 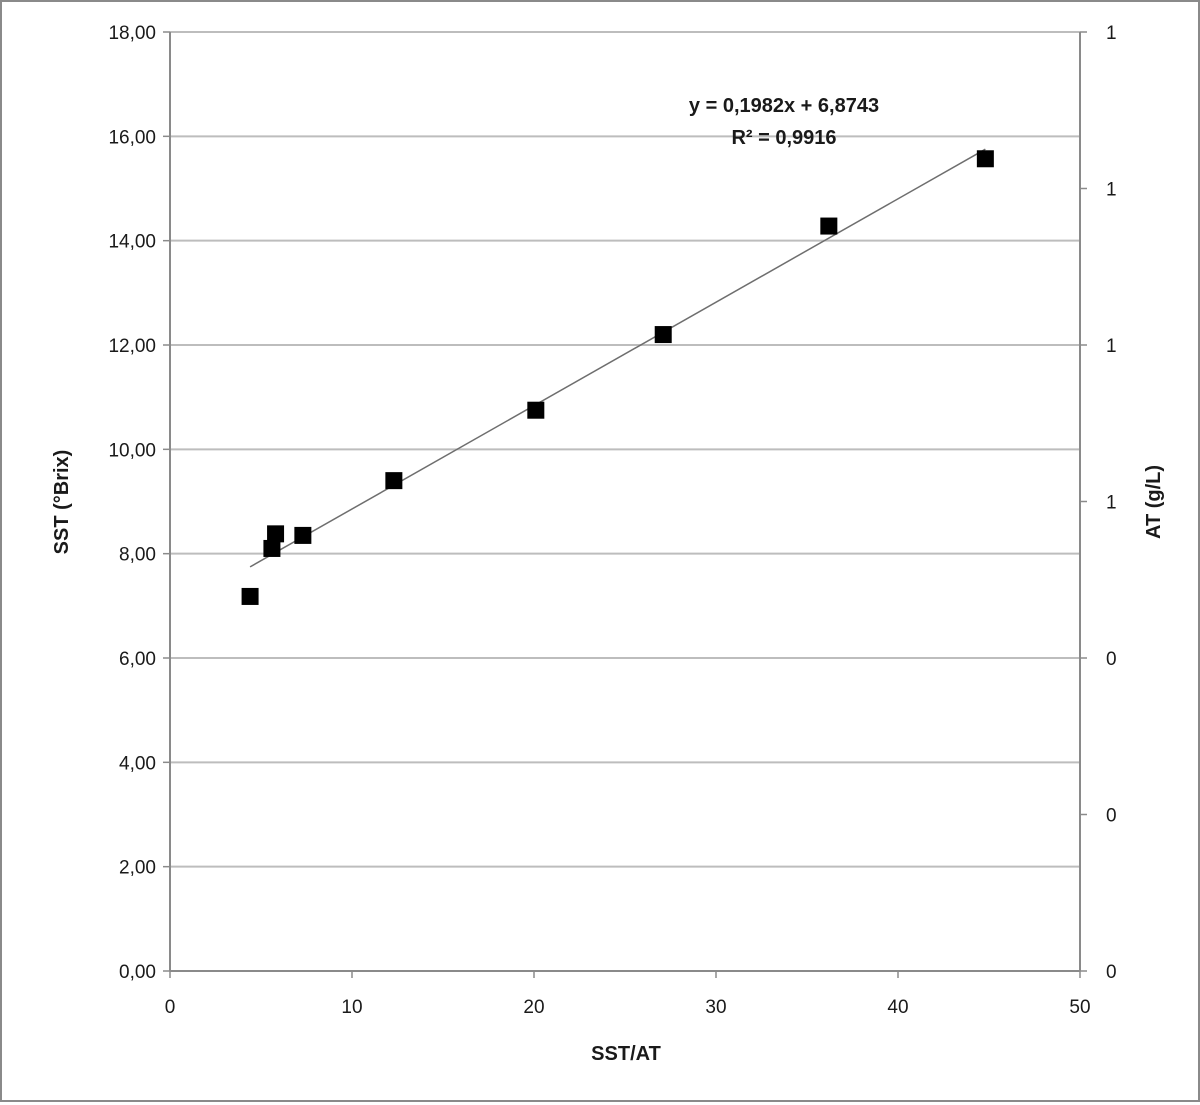 I want to click on secondary-y-axis-title: AT (g/L), so click(x=1154, y=502).